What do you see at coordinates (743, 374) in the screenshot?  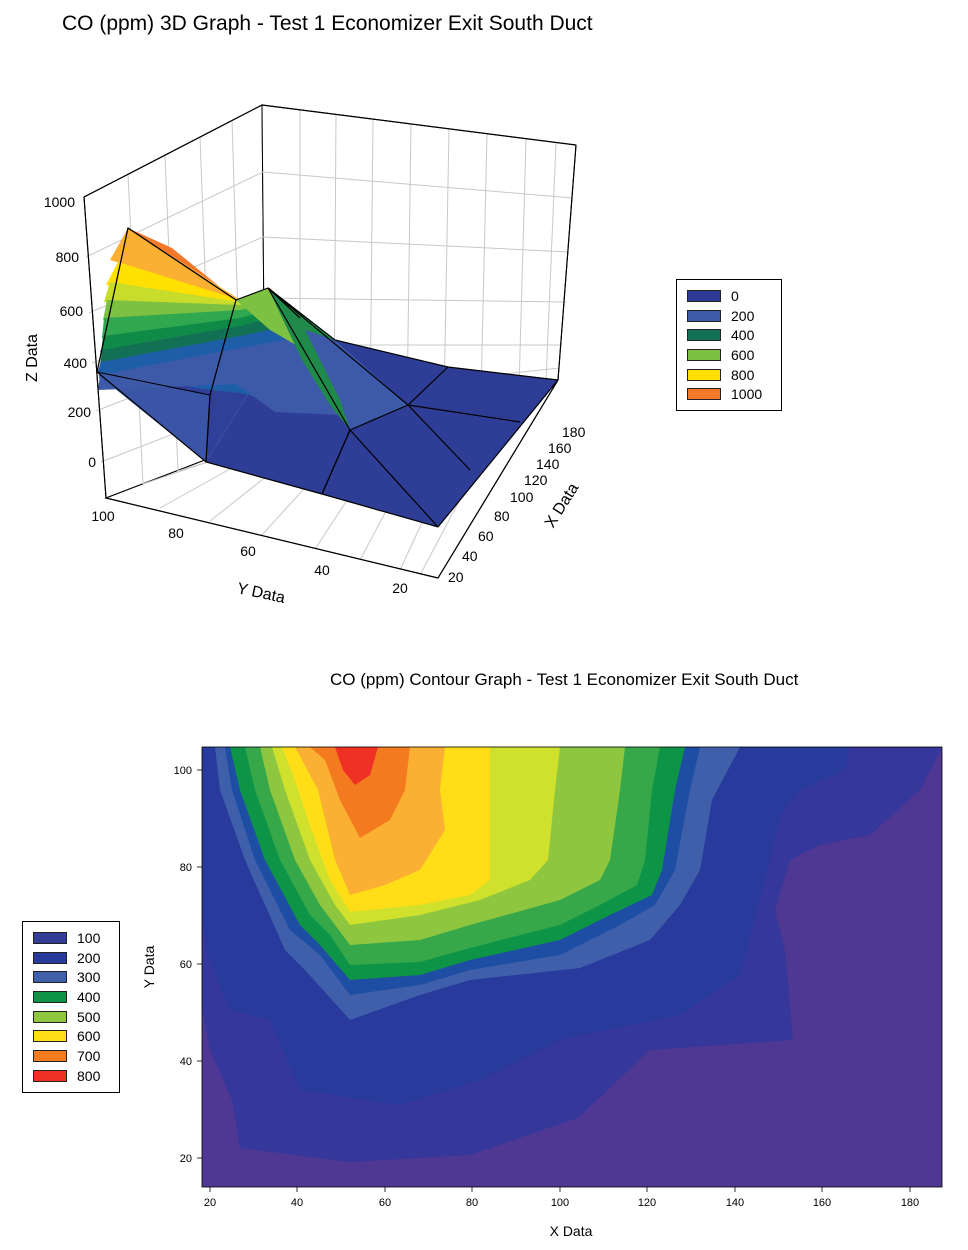 I see `surface-legend-label: 800` at bounding box center [743, 374].